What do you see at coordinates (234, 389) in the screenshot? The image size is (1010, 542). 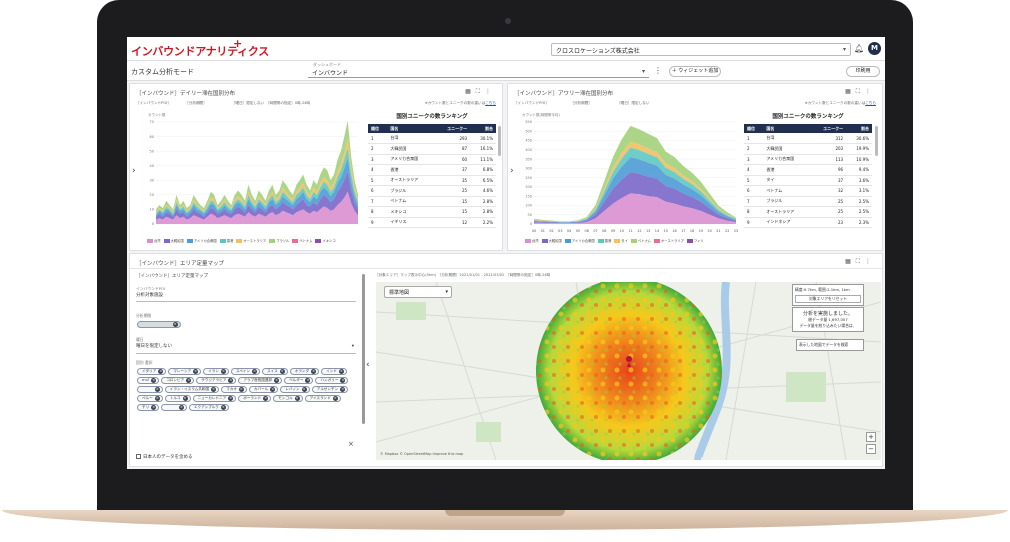 I see `country-chip: マカオ ×` at bounding box center [234, 389].